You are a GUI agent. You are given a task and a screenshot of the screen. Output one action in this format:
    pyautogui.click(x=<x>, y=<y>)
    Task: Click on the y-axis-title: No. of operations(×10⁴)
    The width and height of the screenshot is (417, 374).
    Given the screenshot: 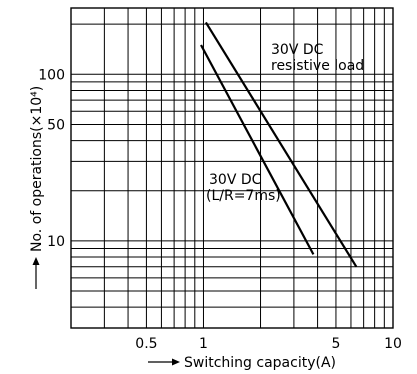 What is the action you would take?
    pyautogui.click(x=37, y=187)
    